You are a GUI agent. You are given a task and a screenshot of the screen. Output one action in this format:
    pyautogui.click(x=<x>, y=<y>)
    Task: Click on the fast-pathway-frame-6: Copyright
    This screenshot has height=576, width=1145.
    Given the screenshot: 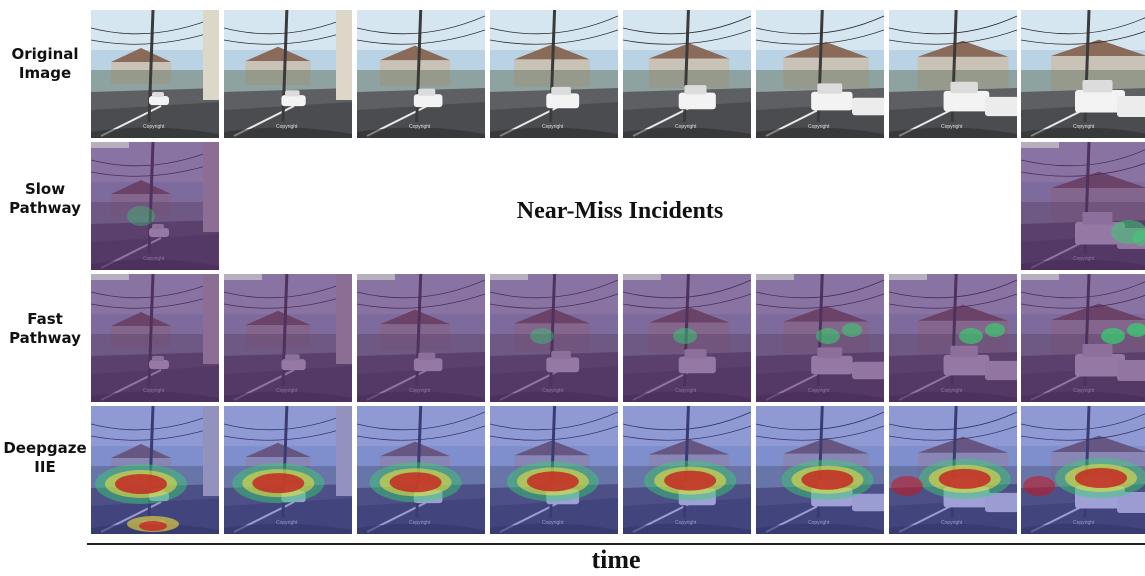 What is the action you would take?
    pyautogui.click(x=820, y=338)
    